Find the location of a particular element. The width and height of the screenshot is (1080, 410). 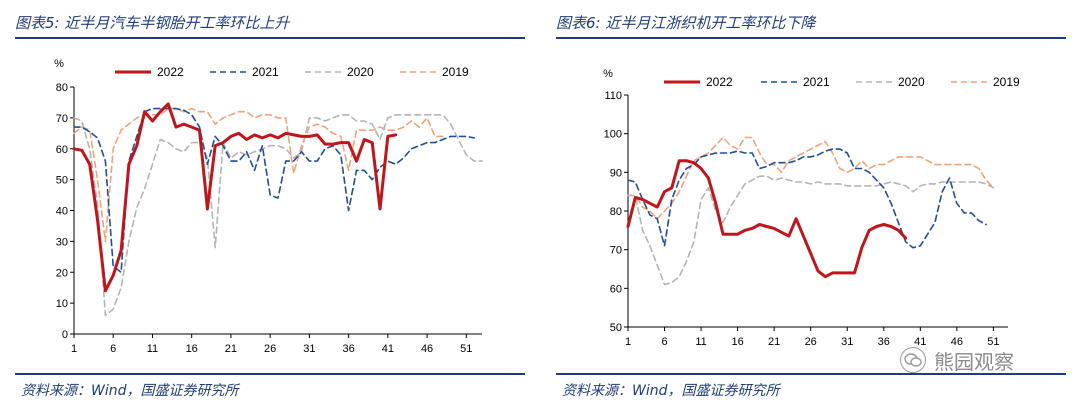

y-tick-label: 30 is located at coordinates (62, 242).